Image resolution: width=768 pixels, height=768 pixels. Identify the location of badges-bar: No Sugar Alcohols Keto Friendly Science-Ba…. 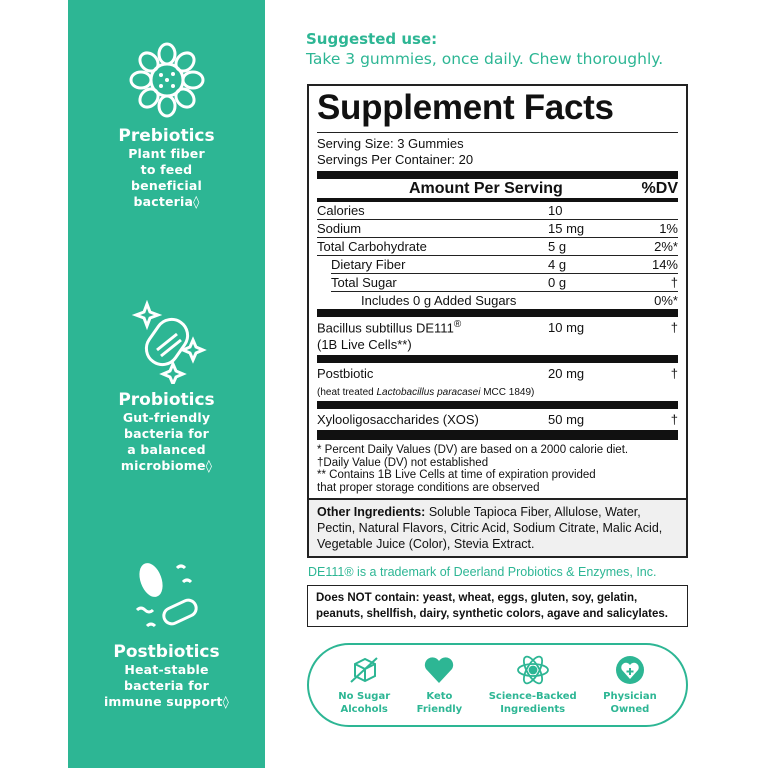
(497, 685).